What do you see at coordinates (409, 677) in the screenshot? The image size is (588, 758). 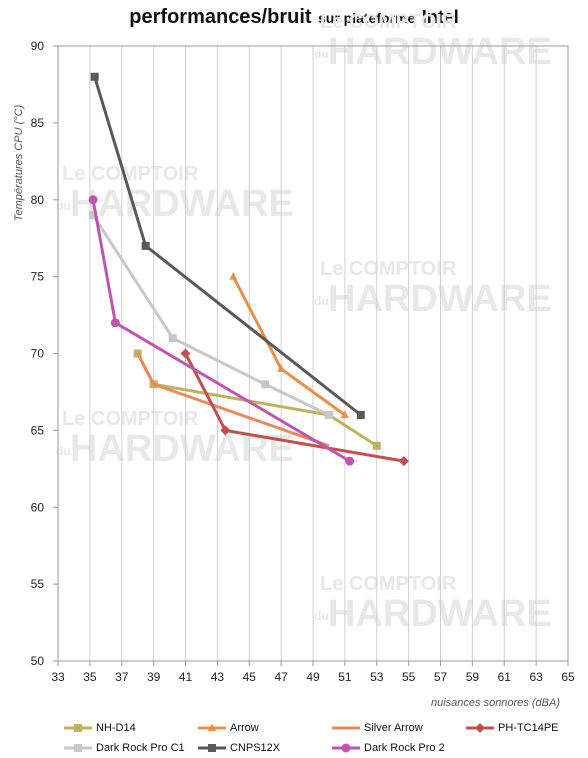 I see `x-tick-label: 55` at bounding box center [409, 677].